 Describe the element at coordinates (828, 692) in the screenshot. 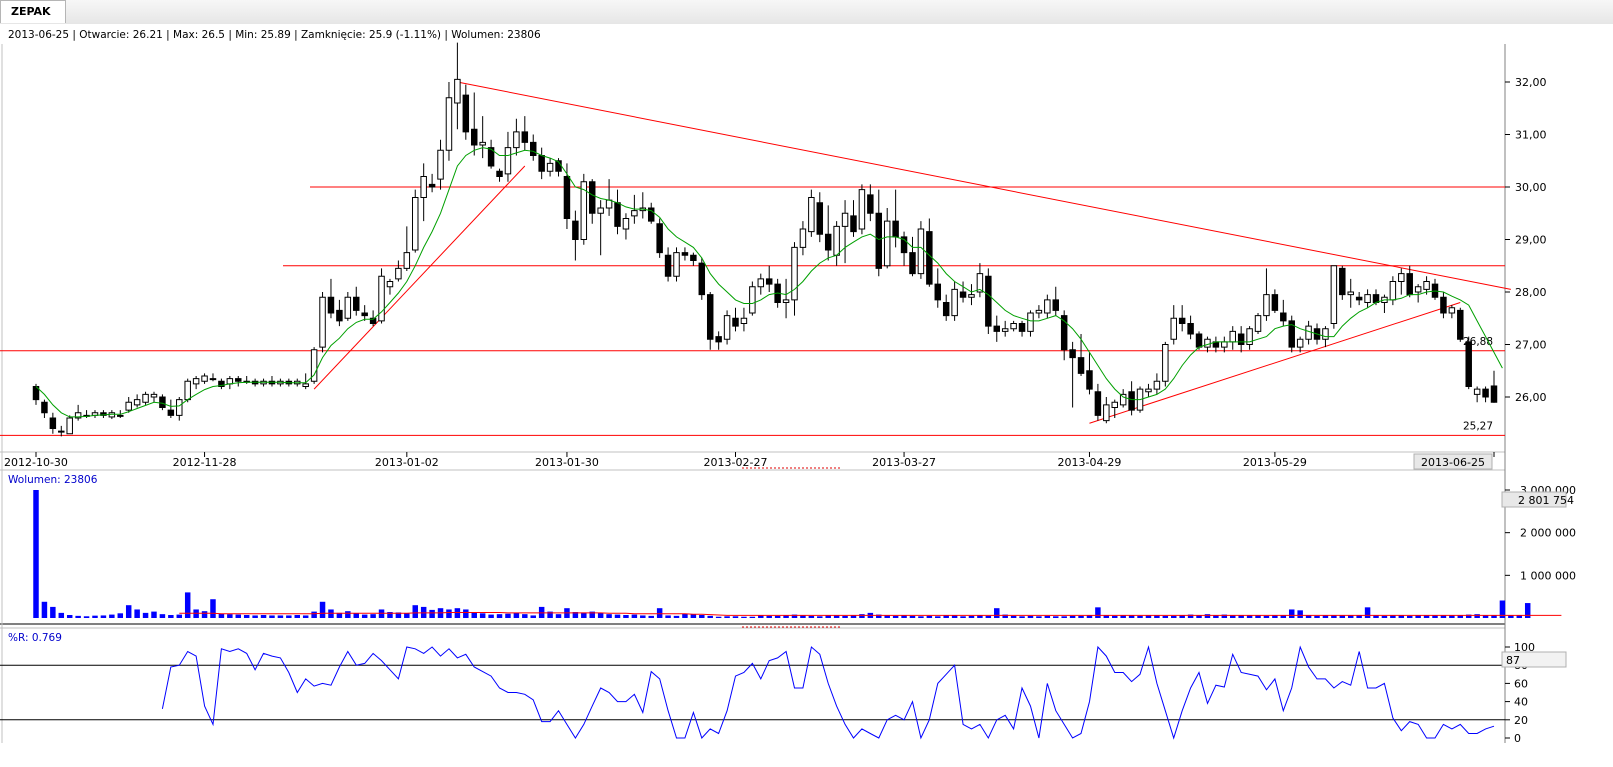

I see `wr-line` at that location.